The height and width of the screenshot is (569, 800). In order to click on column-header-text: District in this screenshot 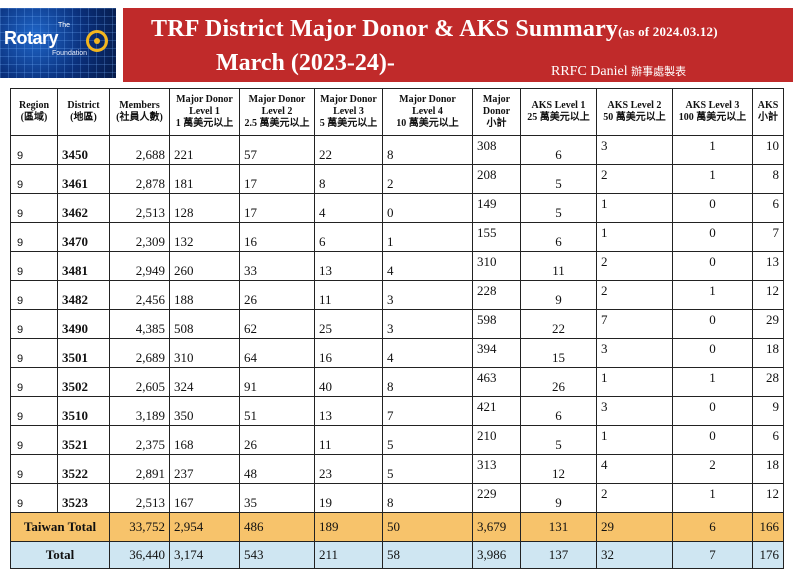, I will do `click(83, 105)`.